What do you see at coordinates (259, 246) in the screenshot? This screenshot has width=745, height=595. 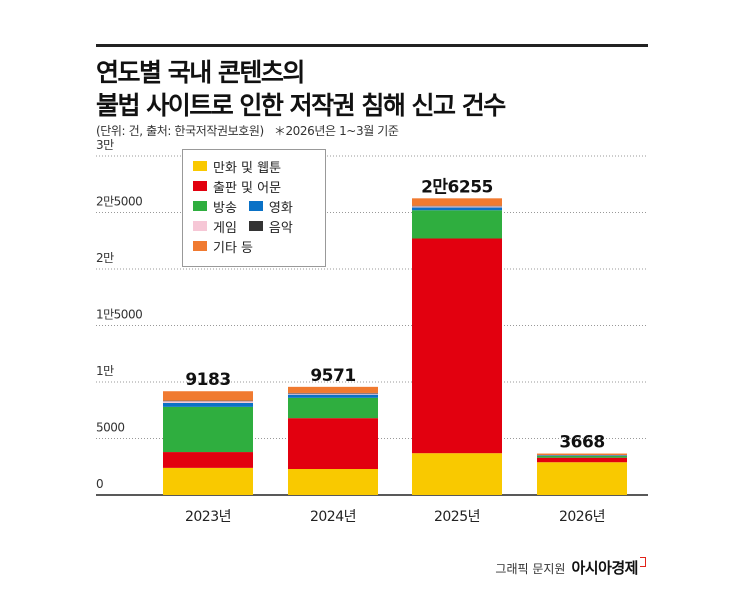 I see `legend-row: 기타 등` at bounding box center [259, 246].